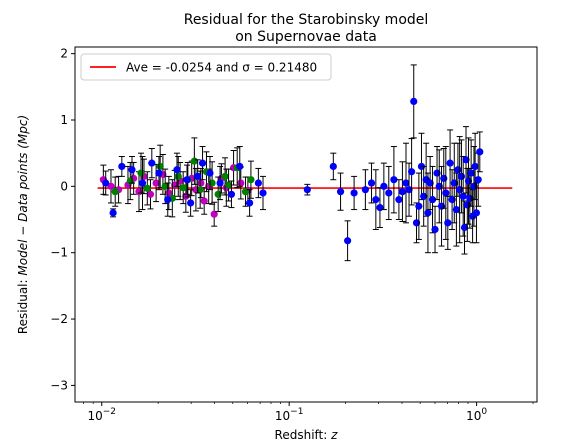  What do you see at coordinates (476, 415) in the screenshot?
I see `x-tick-label: 10⁰` at bounding box center [476, 415].